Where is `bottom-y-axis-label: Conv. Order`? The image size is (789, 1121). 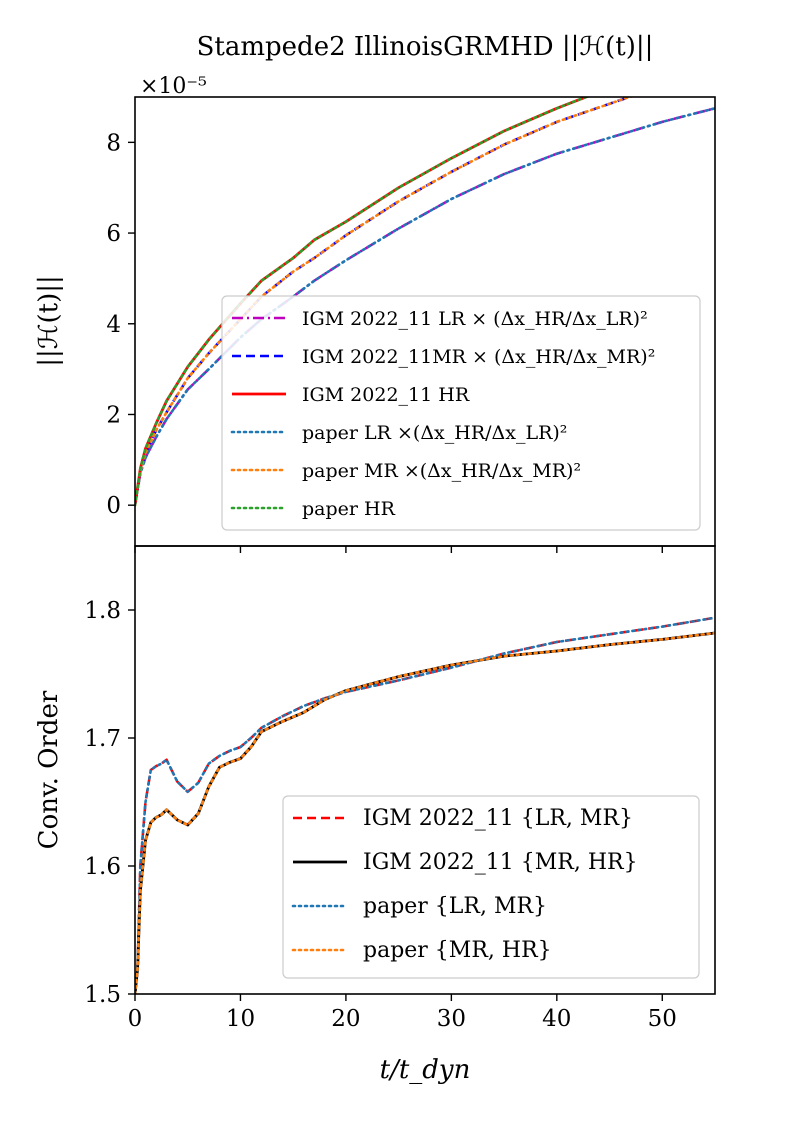
bottom-y-axis-label: Conv. Order is located at coordinates (49, 769).